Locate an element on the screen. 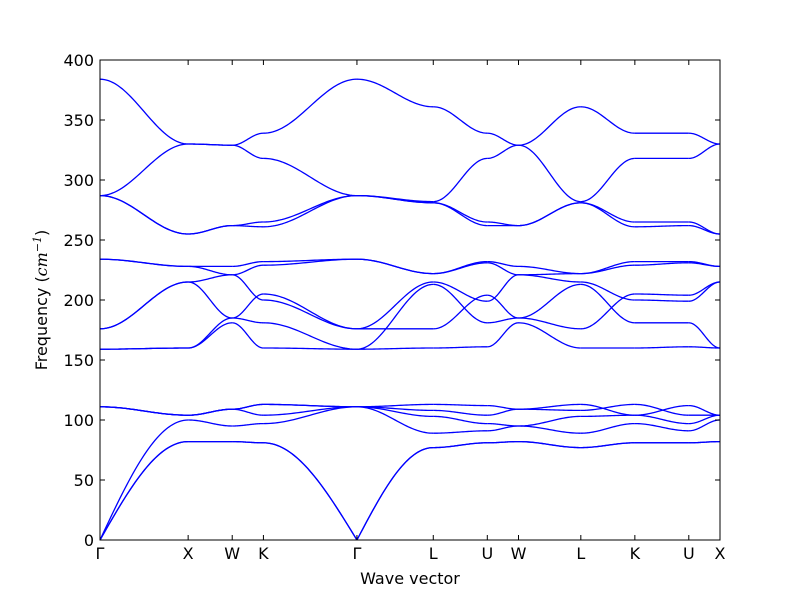  y-tick-label: 200 is located at coordinates (78, 300).